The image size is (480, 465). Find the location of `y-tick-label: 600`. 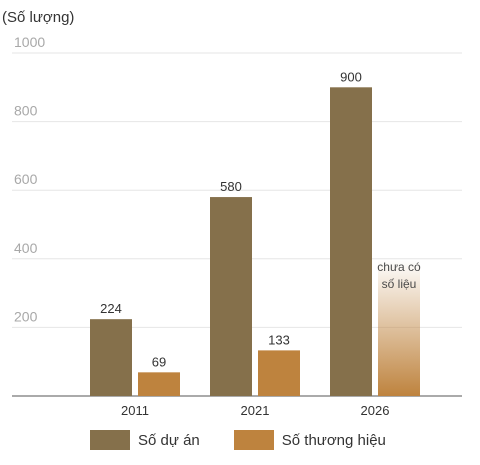

y-tick-label: 600 is located at coordinates (26, 179).